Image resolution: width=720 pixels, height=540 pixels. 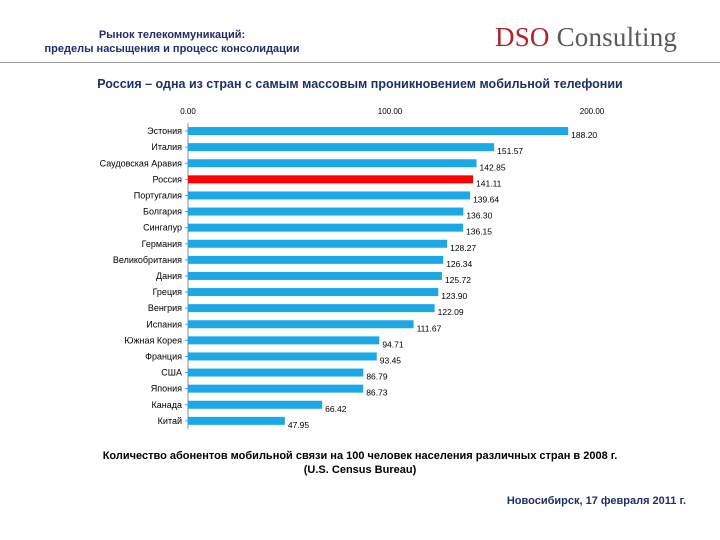 What do you see at coordinates (360, 470) in the screenshot?
I see `caption-line2: (U.S. Census Bureau)` at bounding box center [360, 470].